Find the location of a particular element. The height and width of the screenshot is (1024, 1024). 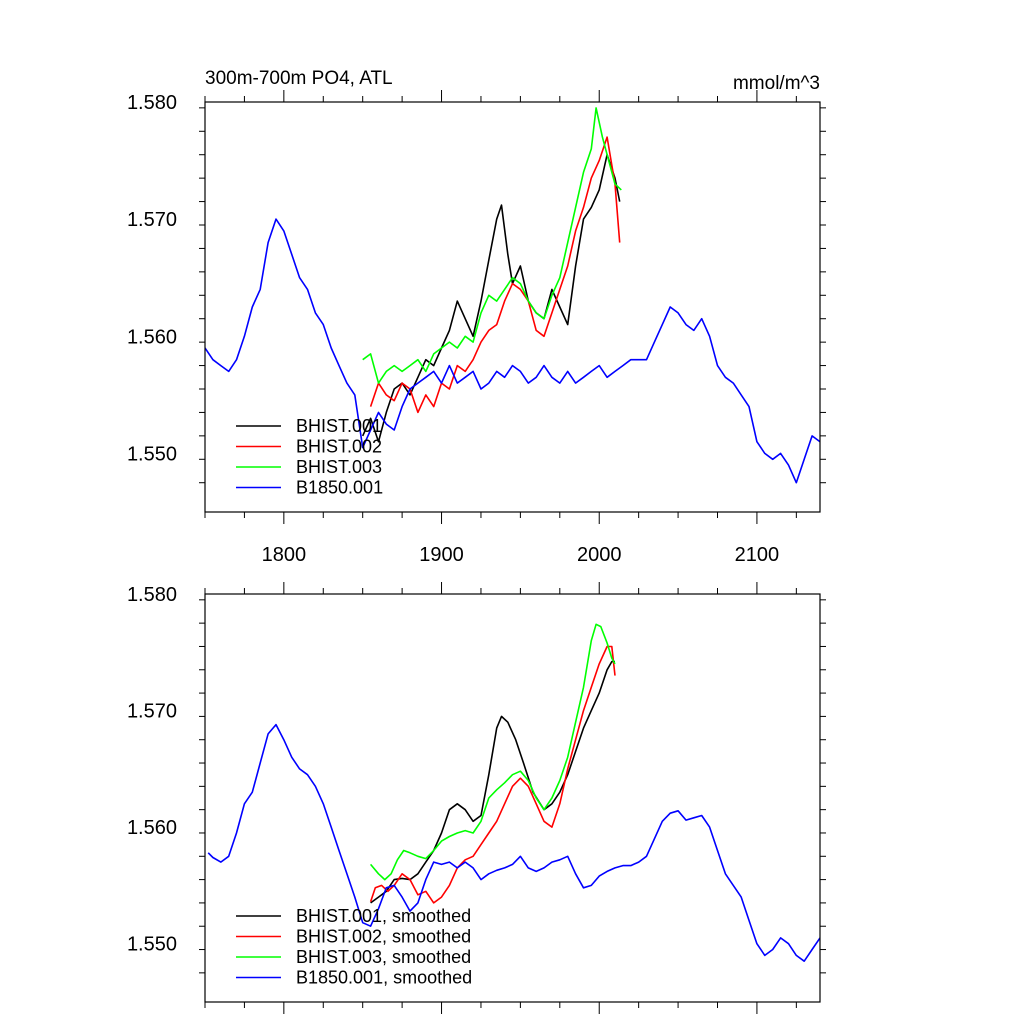

legend-label: BHIST.003, smoothed is located at coordinates (383, 957).